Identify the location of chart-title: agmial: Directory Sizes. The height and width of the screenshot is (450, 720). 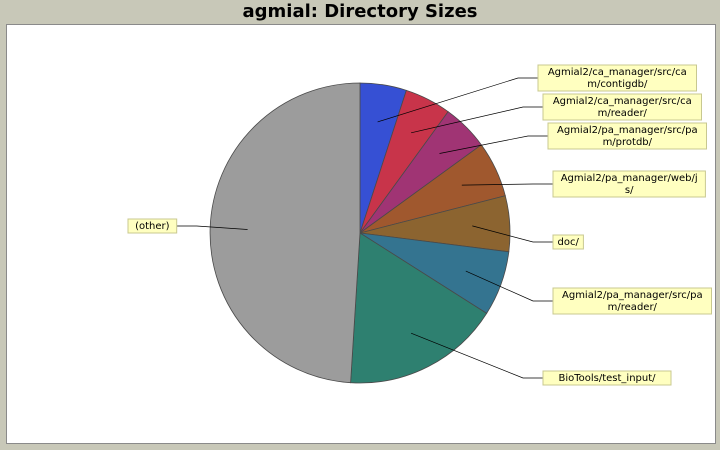
(360, 11).